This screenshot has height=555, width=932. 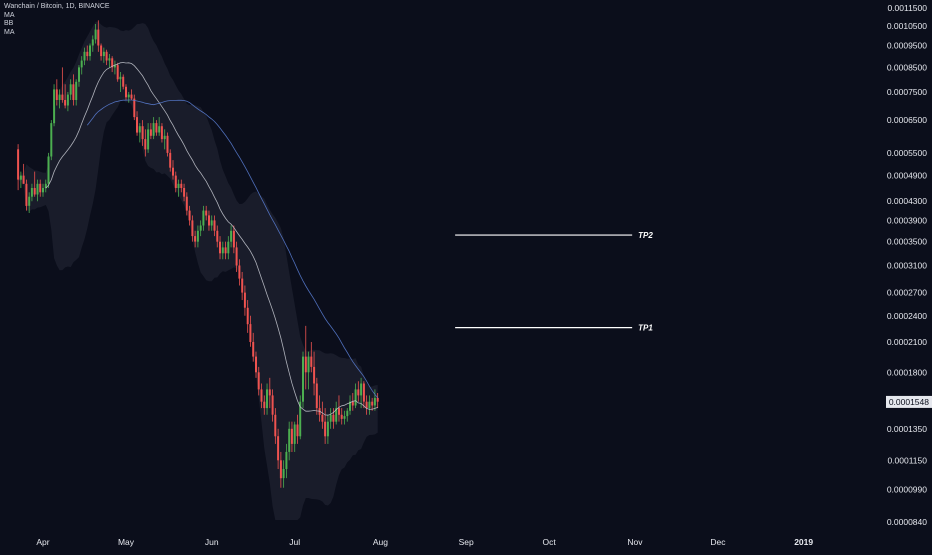 What do you see at coordinates (466, 542) in the screenshot?
I see `x-tick-label: Sep` at bounding box center [466, 542].